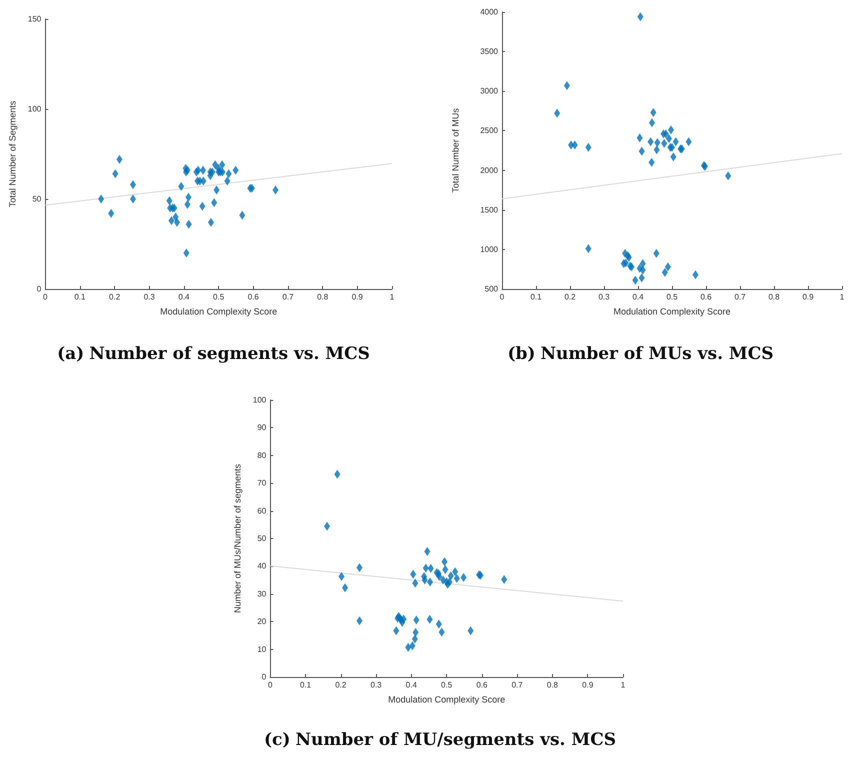  Describe the element at coordinates (489, 170) in the screenshot. I see `y-tick-label: 2000` at that location.